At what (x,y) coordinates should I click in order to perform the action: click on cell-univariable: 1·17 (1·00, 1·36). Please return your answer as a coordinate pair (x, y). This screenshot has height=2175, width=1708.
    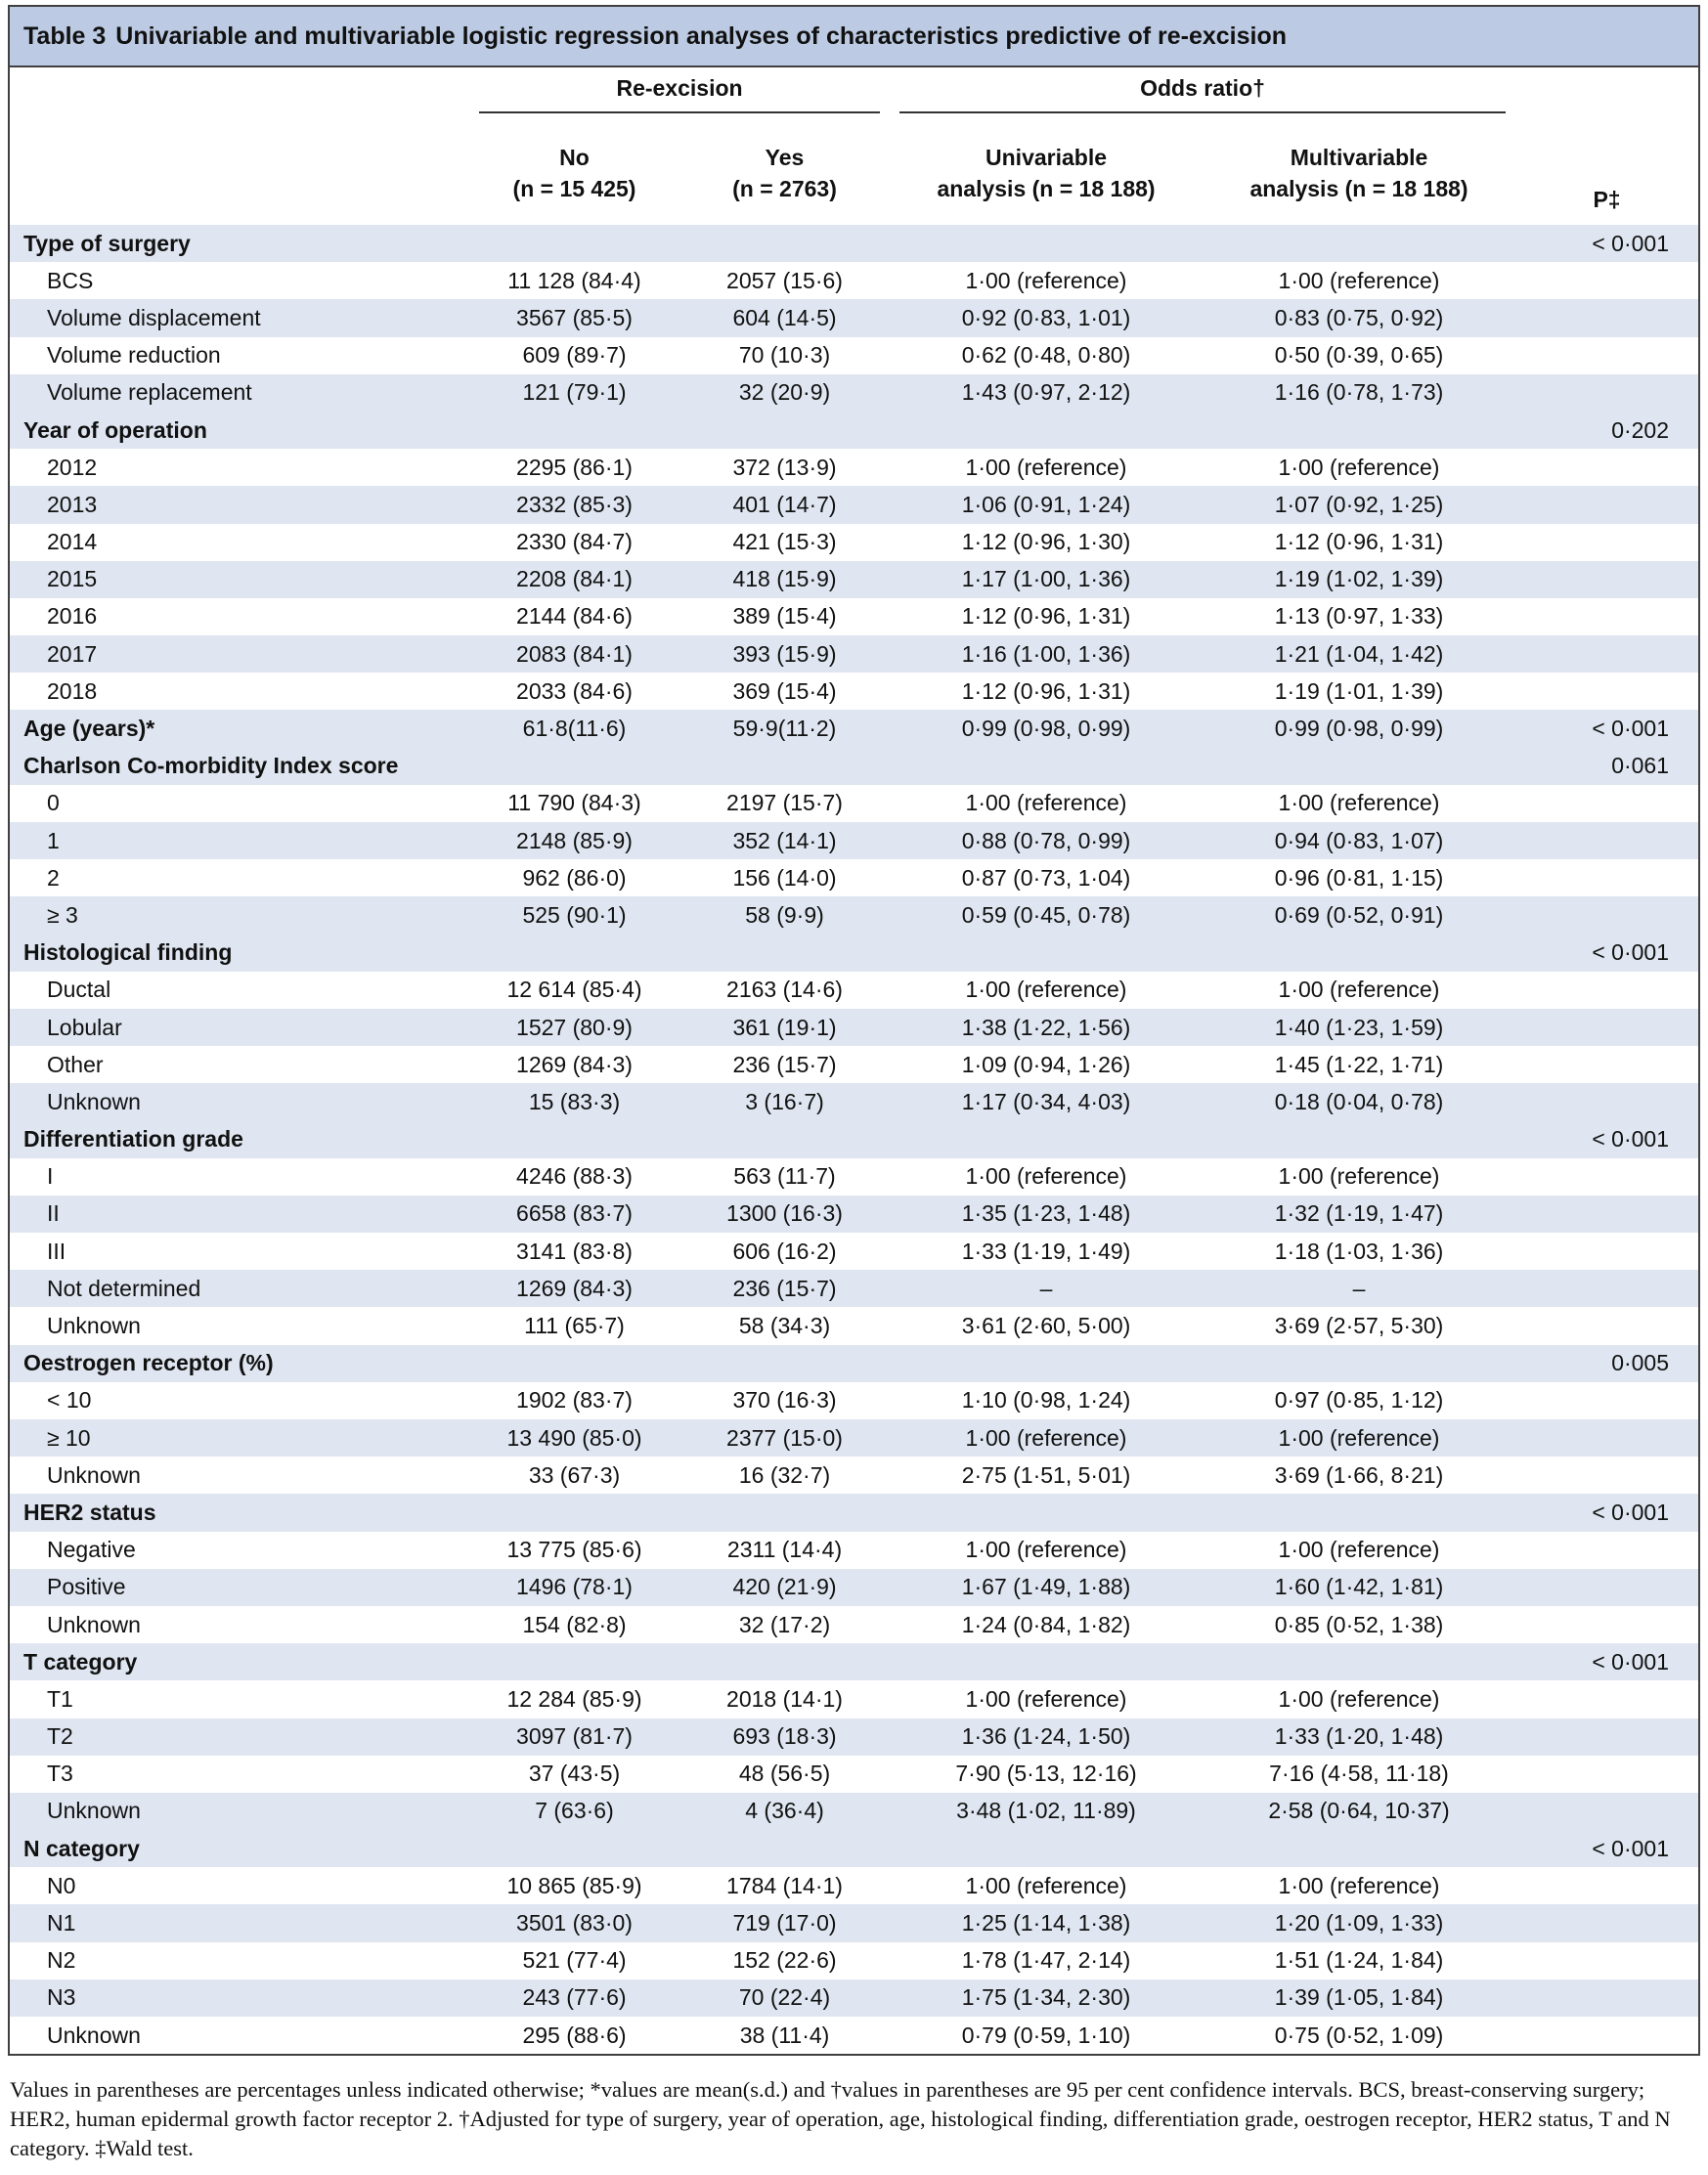
    Looking at the image, I should click on (1047, 579).